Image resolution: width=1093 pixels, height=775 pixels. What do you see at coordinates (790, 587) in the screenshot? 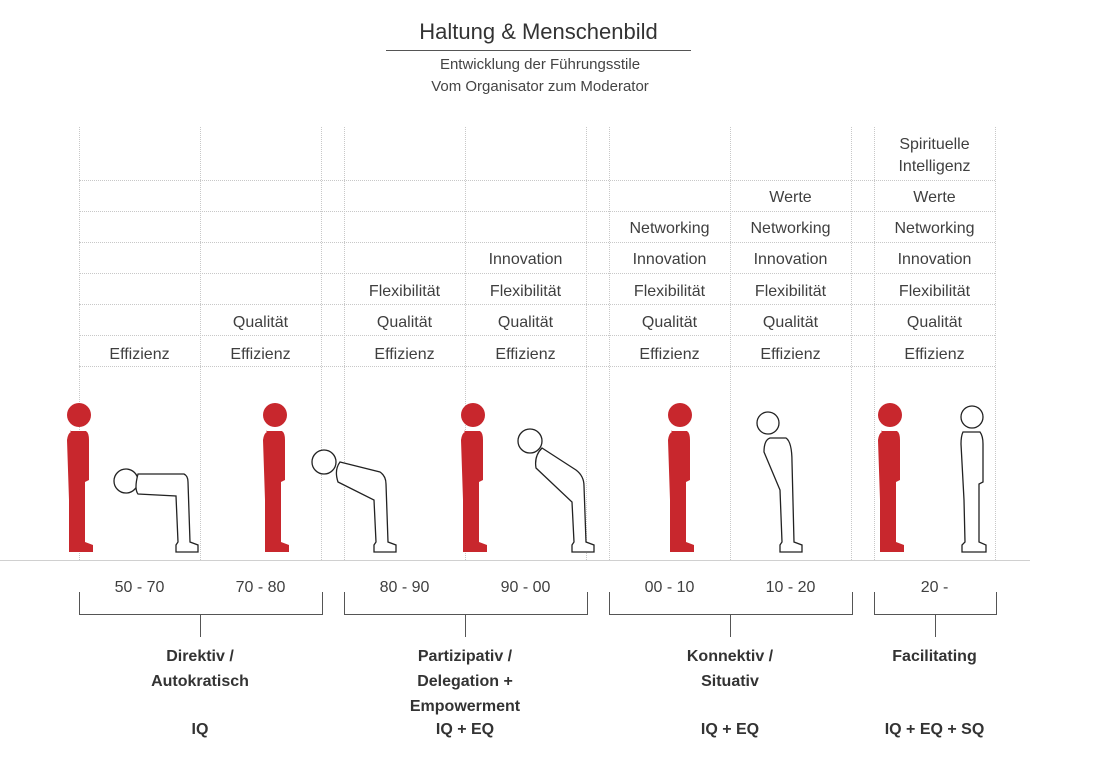
I see `period-range: 10 - 20` at bounding box center [790, 587].